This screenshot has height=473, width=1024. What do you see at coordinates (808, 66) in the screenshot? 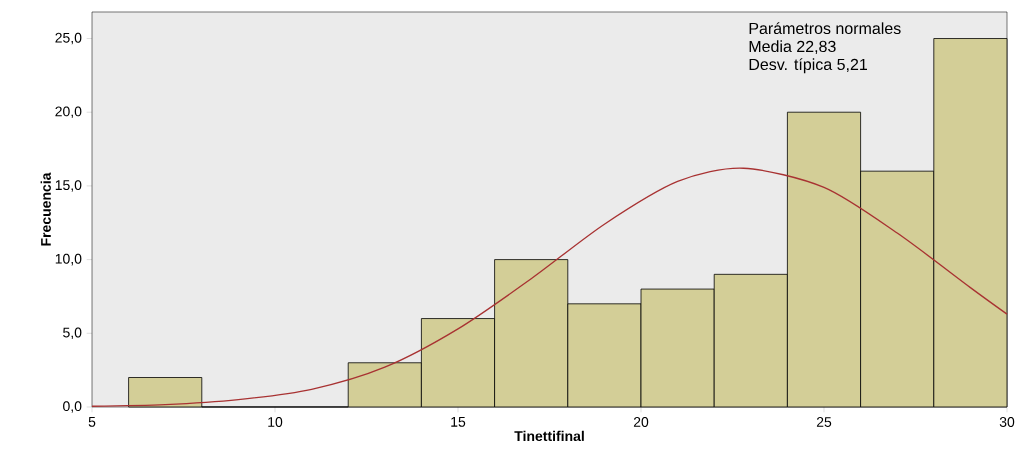
I see `annotation: Desv. típica 5,21` at bounding box center [808, 66].